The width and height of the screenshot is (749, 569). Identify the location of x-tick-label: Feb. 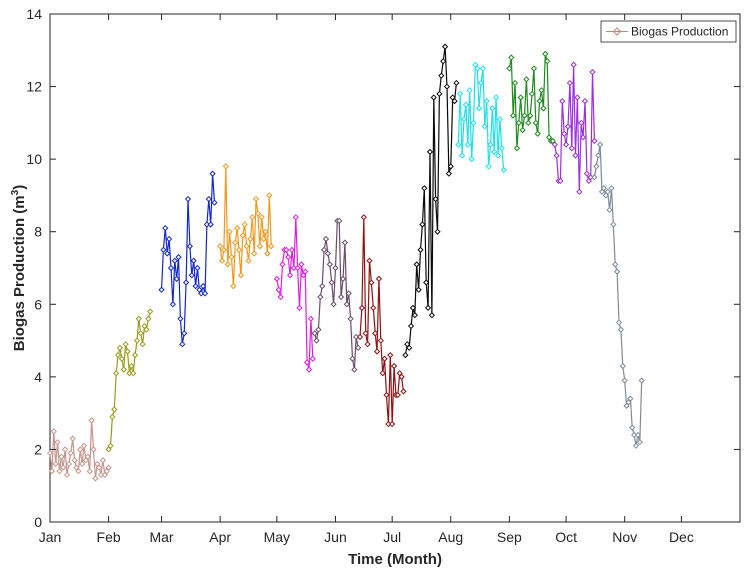
(109, 537).